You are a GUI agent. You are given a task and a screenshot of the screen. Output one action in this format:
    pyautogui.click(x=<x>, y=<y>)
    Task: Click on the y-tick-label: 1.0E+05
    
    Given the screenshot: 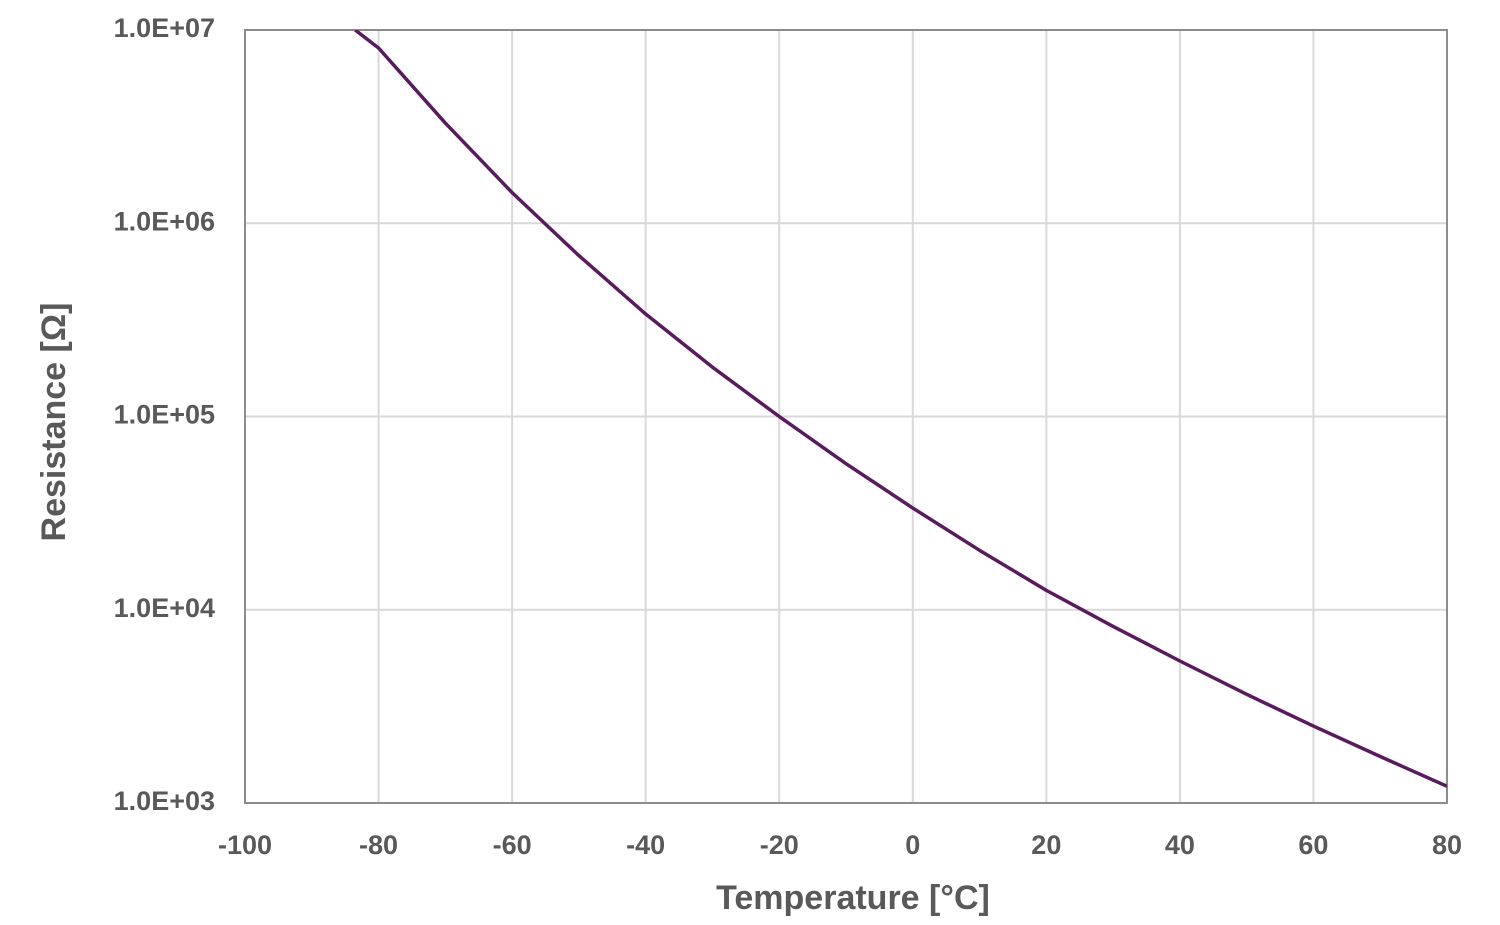 What is the action you would take?
    pyautogui.click(x=164, y=415)
    